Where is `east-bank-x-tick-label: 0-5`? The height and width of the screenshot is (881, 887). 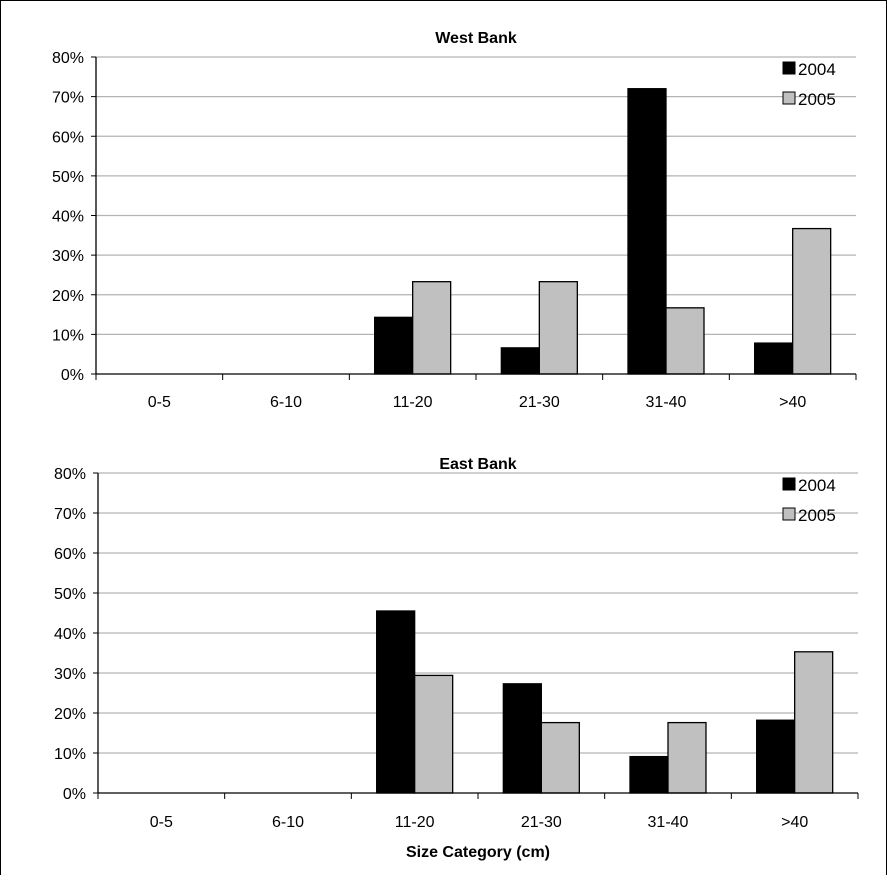
east-bank-x-tick-label: 0-5 is located at coordinates (161, 822).